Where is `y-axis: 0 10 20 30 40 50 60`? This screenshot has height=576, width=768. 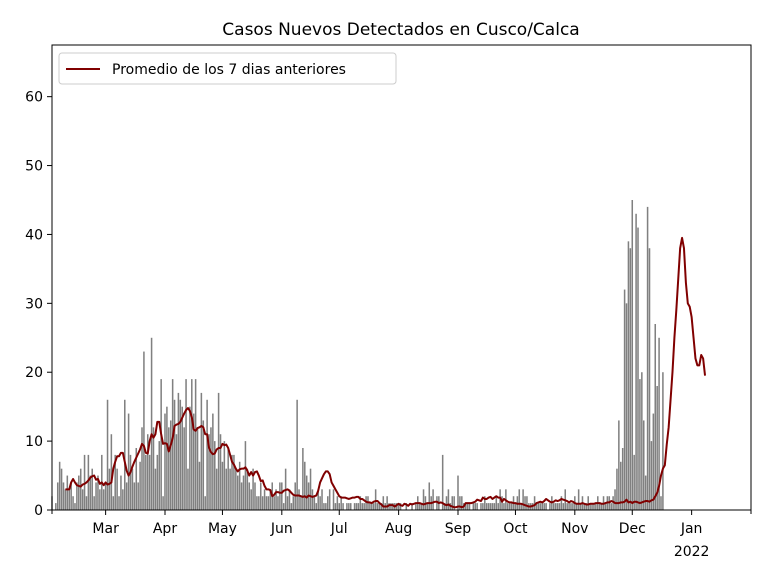 y-axis: 0 10 20 30 40 50 60 is located at coordinates (38, 304).